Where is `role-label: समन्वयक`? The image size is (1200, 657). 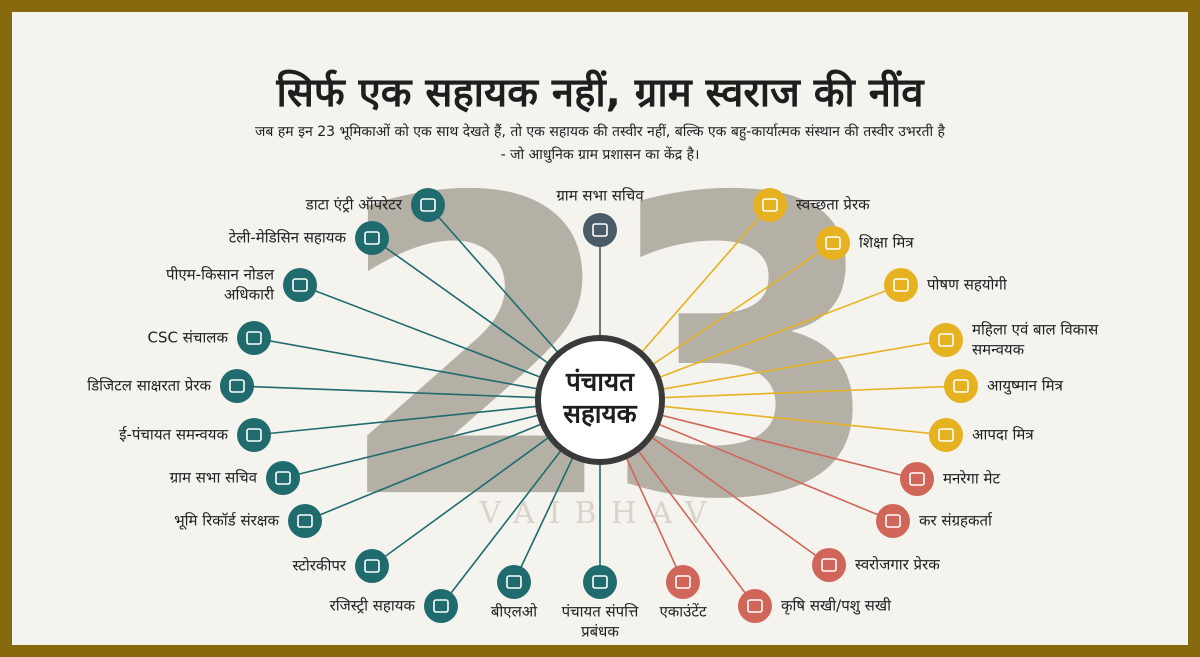
role-label: समन्वयक is located at coordinates (998, 350).